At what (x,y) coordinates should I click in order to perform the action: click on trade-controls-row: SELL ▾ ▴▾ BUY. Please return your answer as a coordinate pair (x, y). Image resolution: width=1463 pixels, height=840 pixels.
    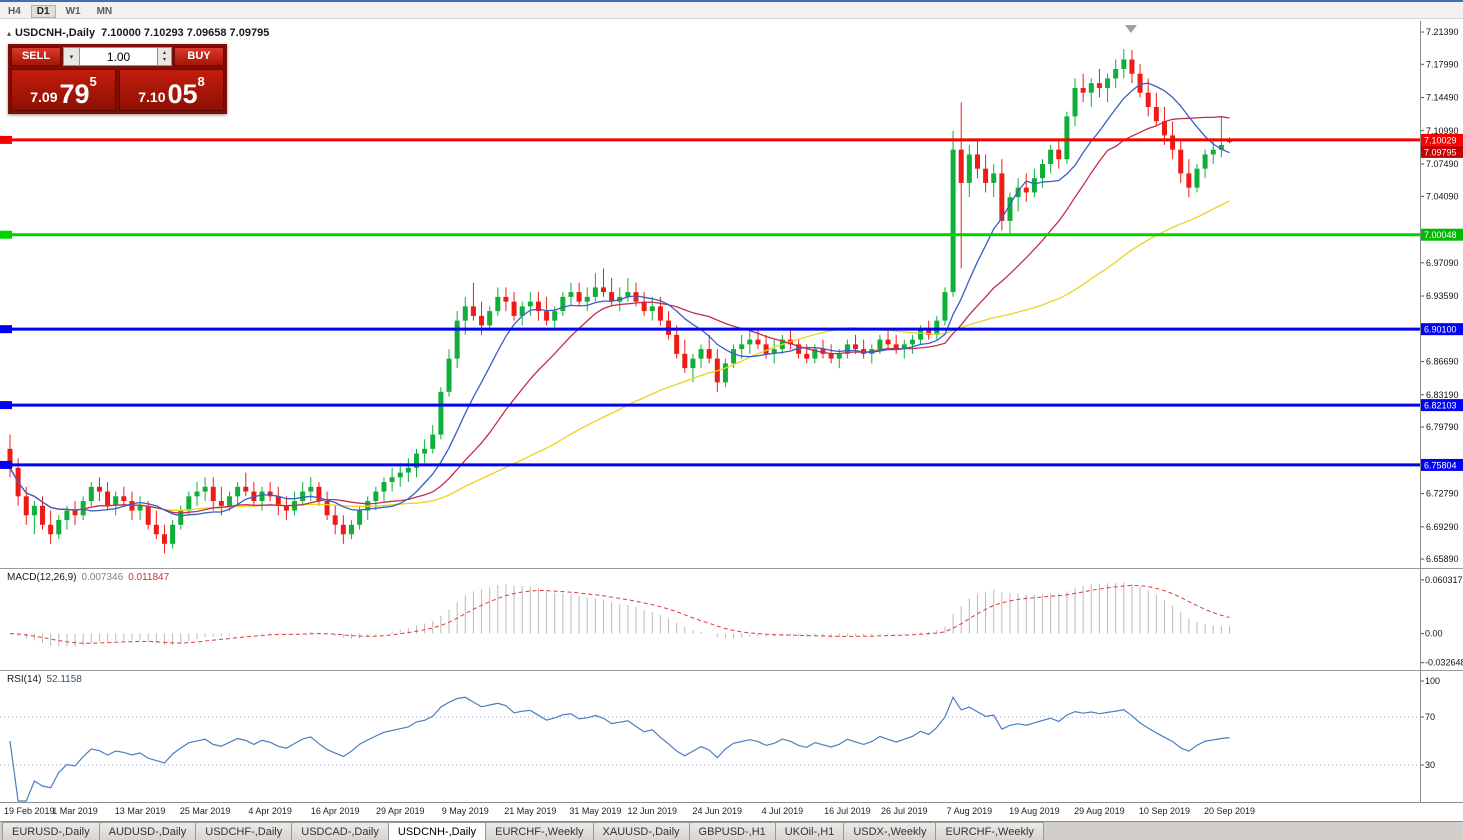
    Looking at the image, I should click on (117, 56).